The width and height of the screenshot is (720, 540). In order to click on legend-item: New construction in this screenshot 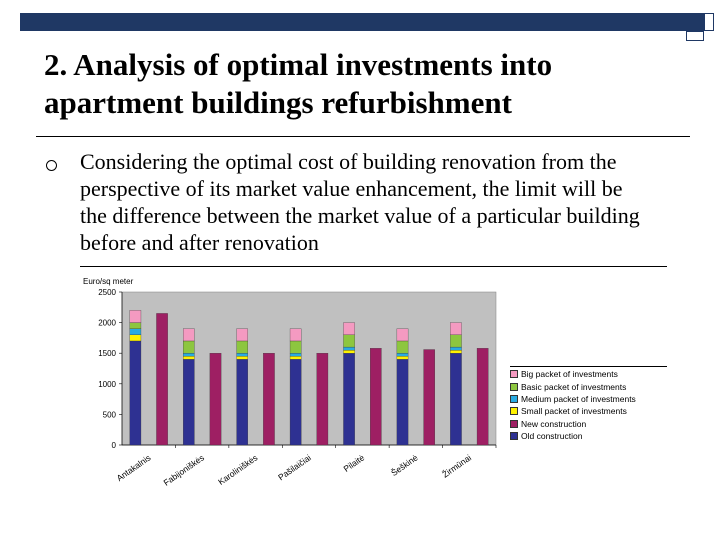, I will do `click(590, 424)`.